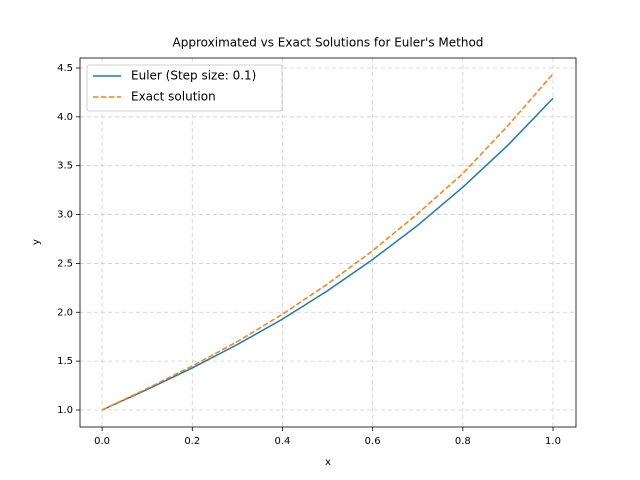 Image resolution: width=640 pixels, height=480 pixels. Describe the element at coordinates (283, 441) in the screenshot. I see `x-tick-label: 0.4` at that location.